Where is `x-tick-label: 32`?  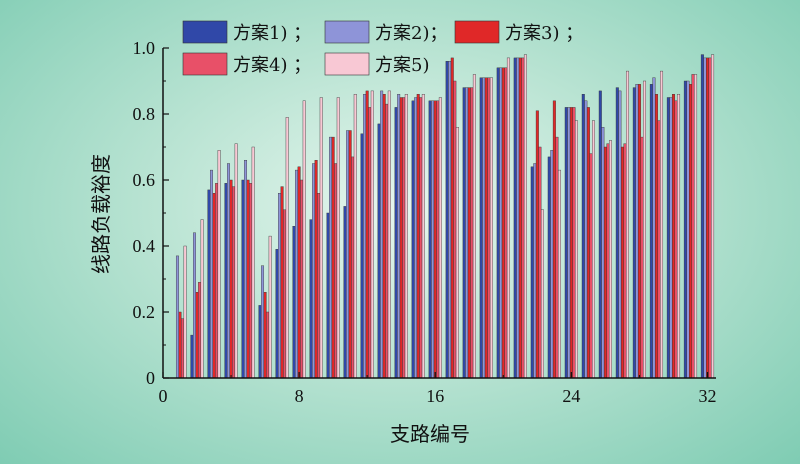 x-tick-label: 32 is located at coordinates (707, 396).